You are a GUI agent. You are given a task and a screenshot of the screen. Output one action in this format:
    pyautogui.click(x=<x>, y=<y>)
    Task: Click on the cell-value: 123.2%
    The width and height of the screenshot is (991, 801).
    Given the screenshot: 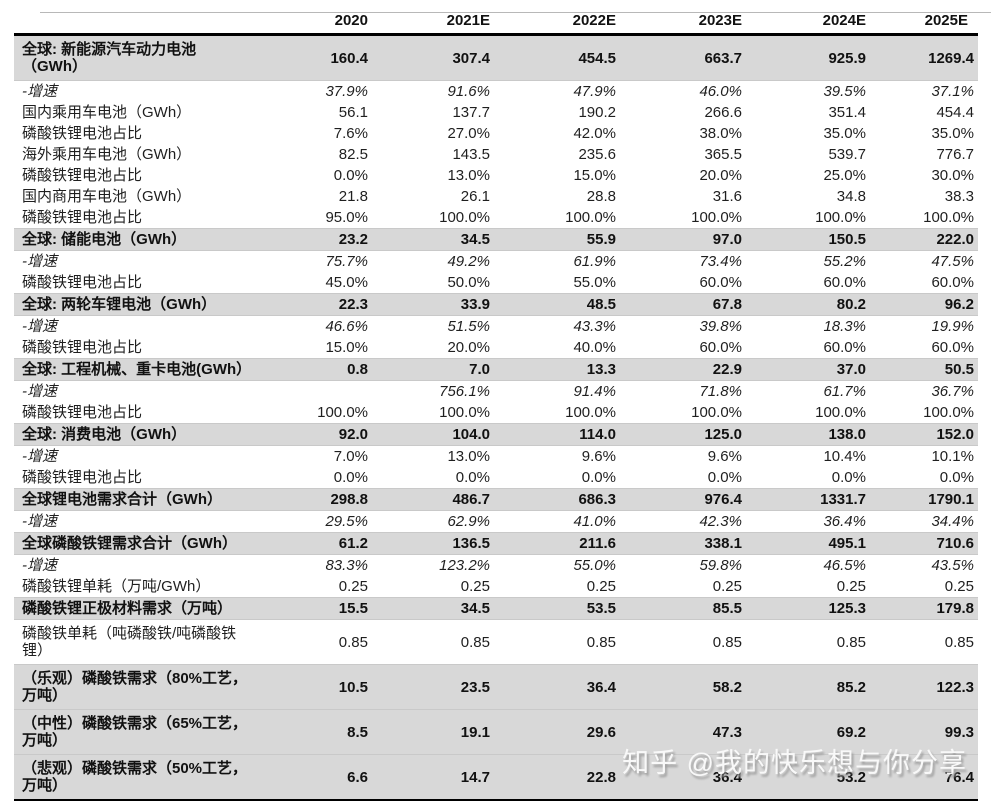 What is the action you would take?
    pyautogui.click(x=464, y=565)
    